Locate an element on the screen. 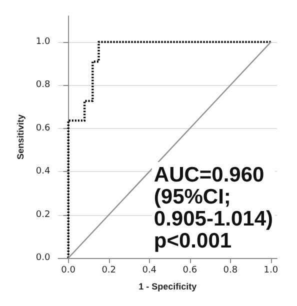  x-tick-label: 0.6 is located at coordinates (190, 271).